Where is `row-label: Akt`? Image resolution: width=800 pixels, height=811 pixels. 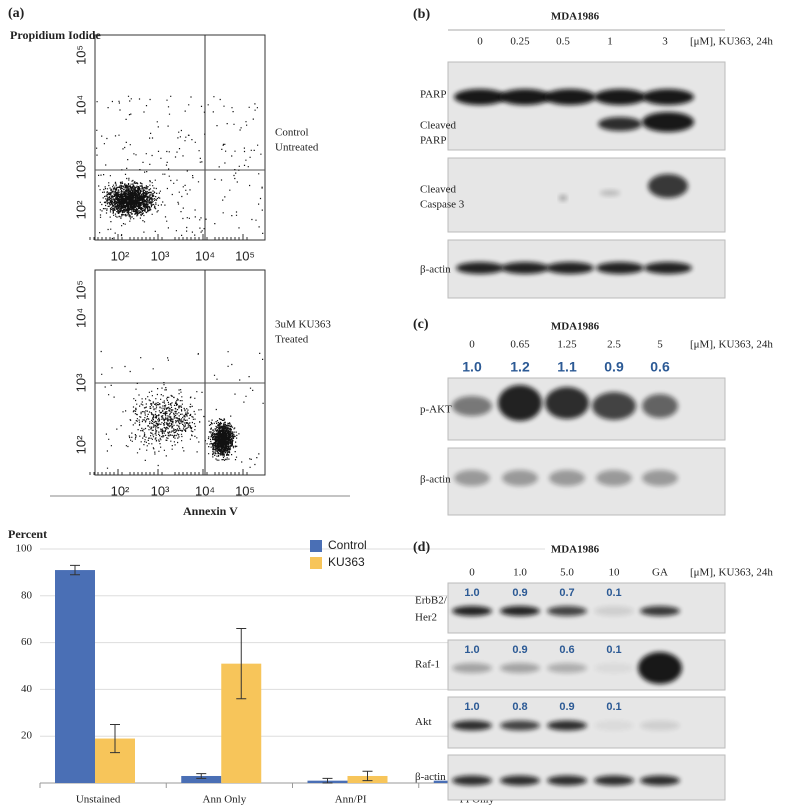 row-label: Akt is located at coordinates (423, 722).